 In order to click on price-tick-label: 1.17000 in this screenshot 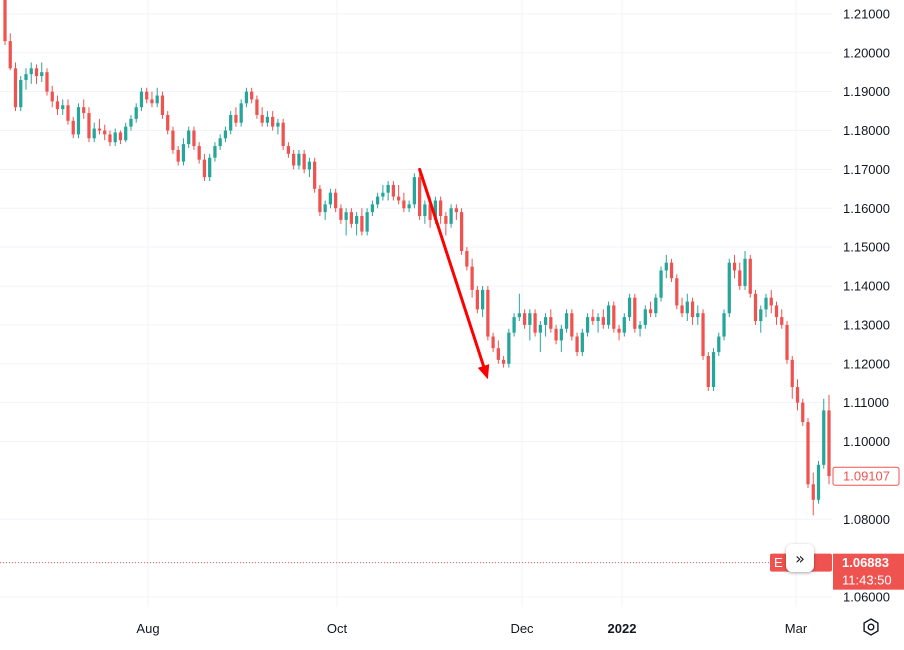, I will do `click(866, 169)`.